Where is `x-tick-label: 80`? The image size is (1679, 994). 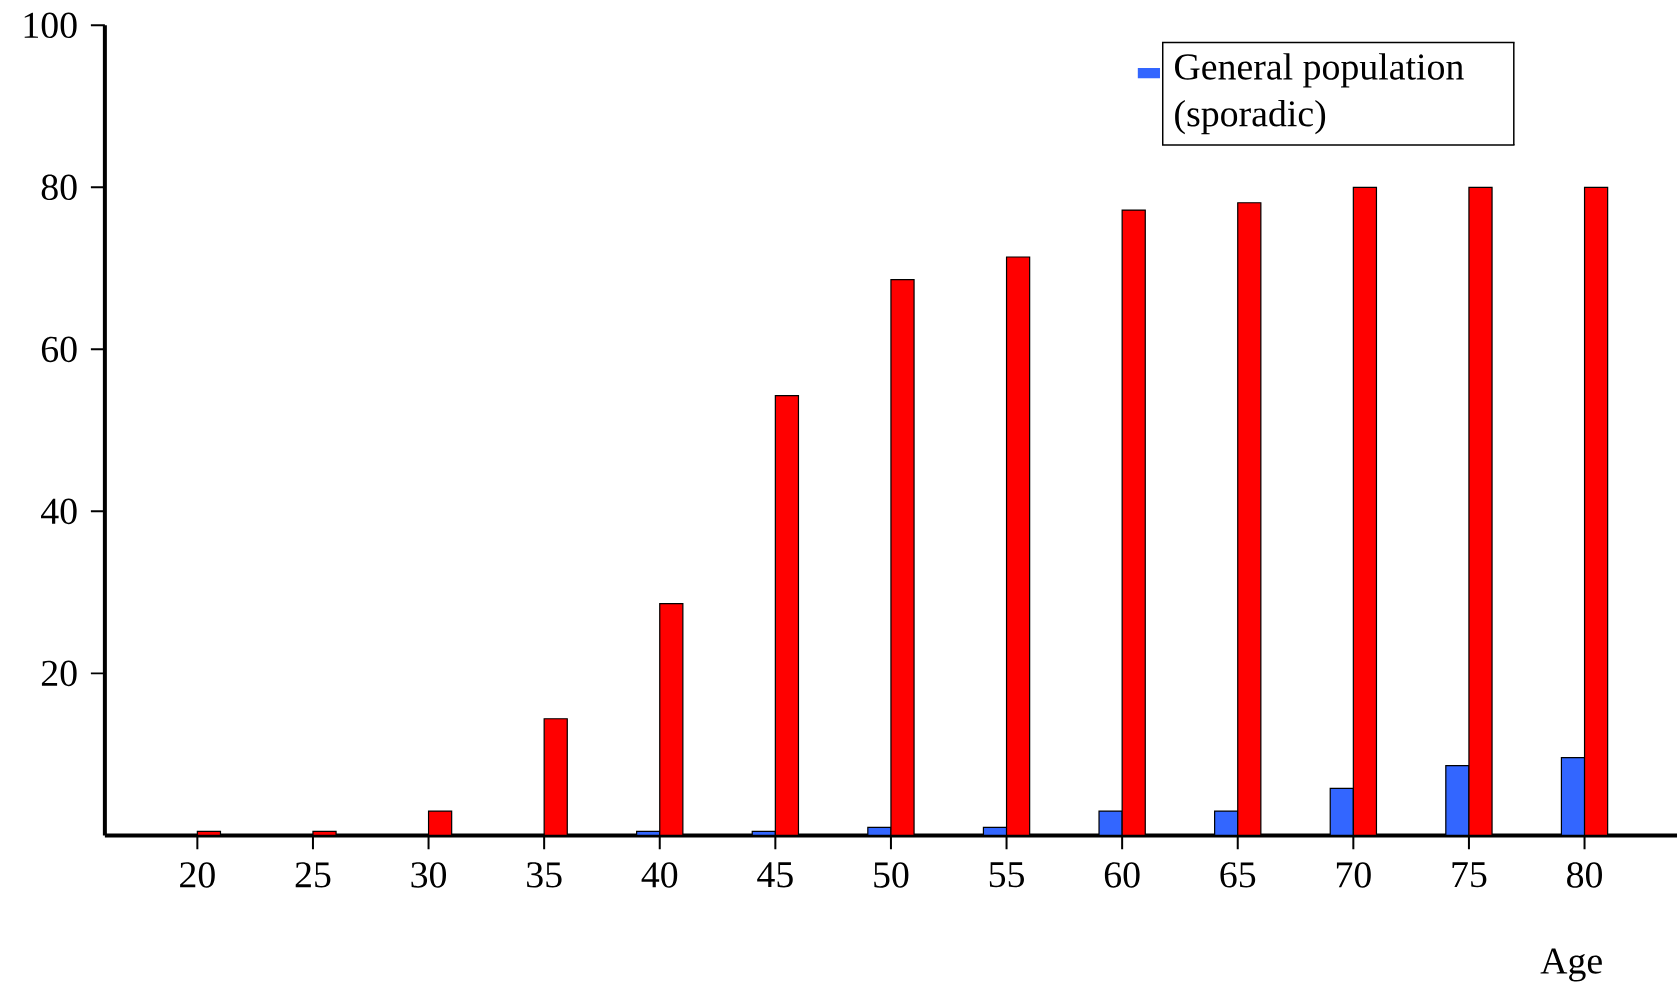 x-tick-label: 80 is located at coordinates (1584, 875).